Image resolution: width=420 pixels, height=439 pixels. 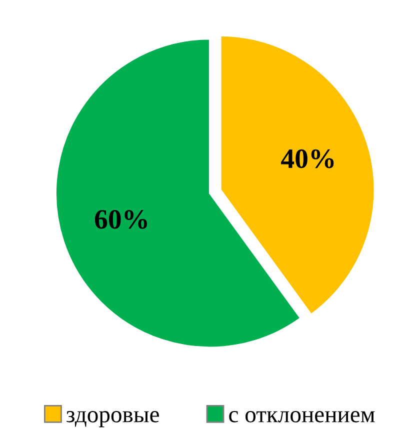 I want to click on legend-label: здоровые, so click(x=112, y=419).